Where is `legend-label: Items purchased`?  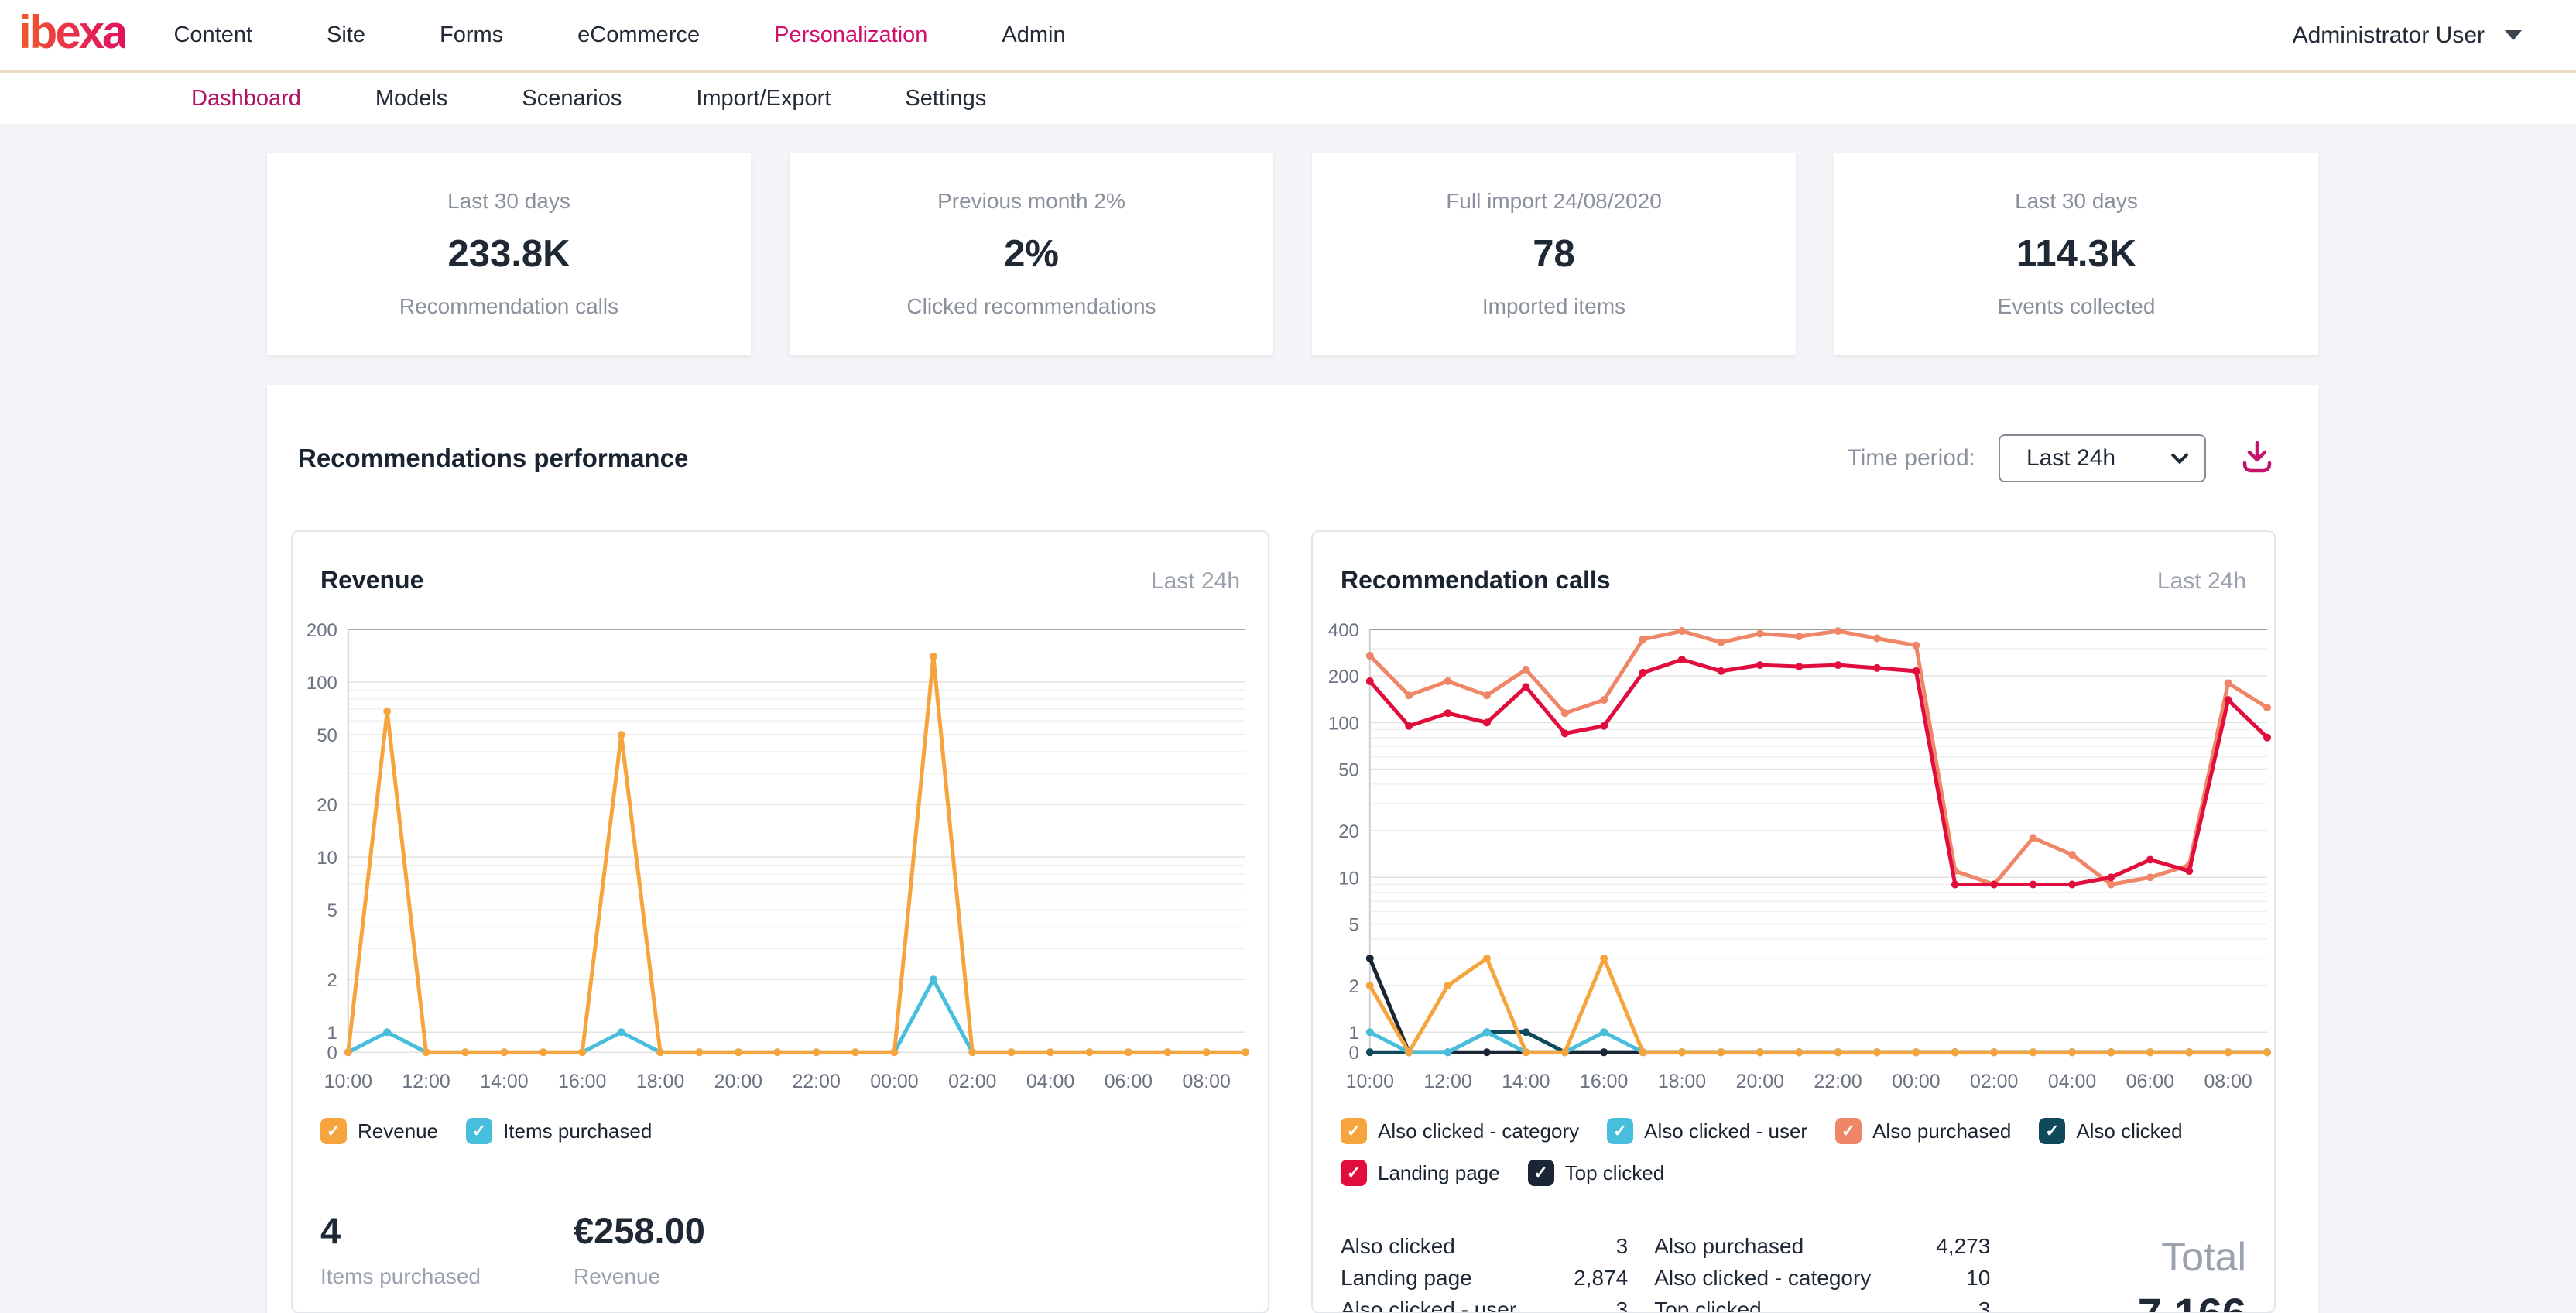
legend-label: Items purchased is located at coordinates (578, 1131).